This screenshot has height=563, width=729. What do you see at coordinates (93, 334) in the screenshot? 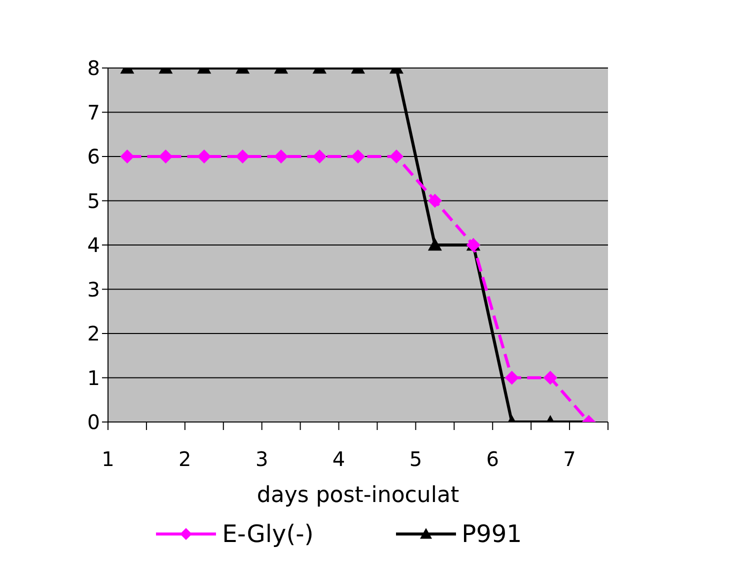
I see `y-tick-label: 2` at bounding box center [93, 334].